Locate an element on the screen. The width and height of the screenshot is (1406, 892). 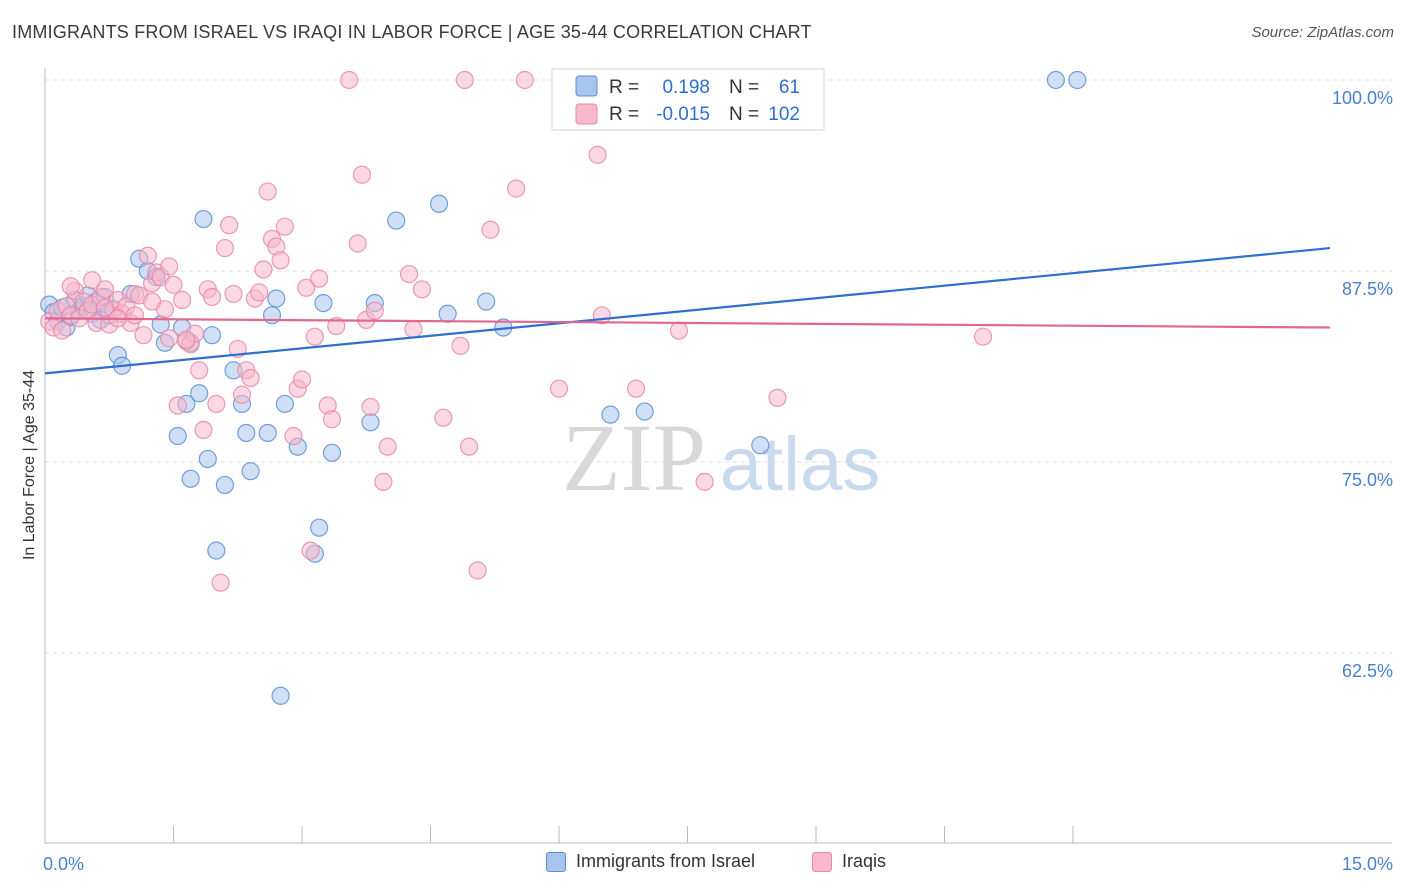
legend-label-israel: Immigrants from Israel is located at coordinates (666, 861).